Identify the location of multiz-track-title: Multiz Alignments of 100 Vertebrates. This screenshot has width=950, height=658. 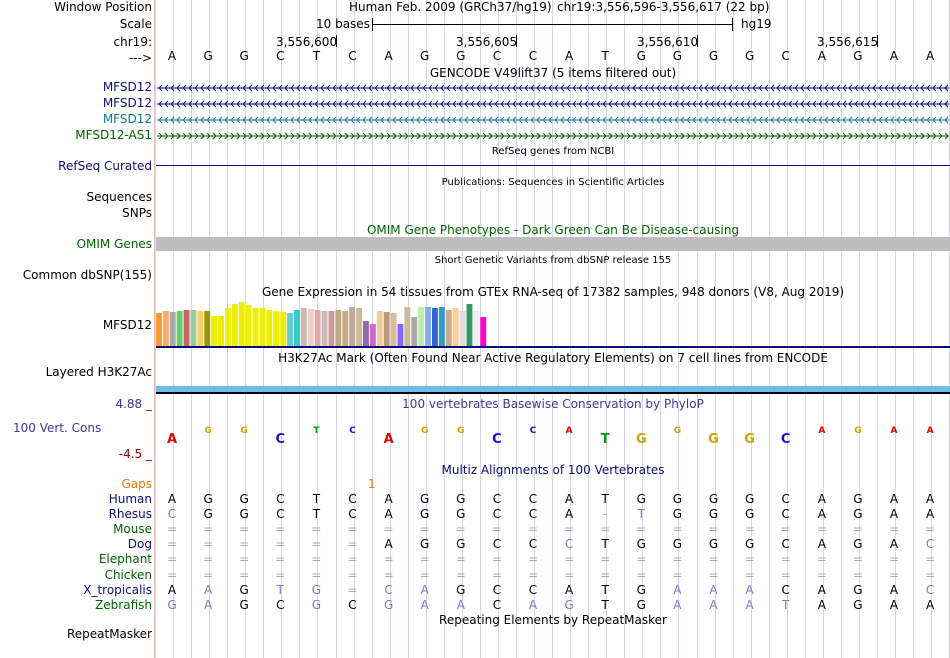
(553, 470).